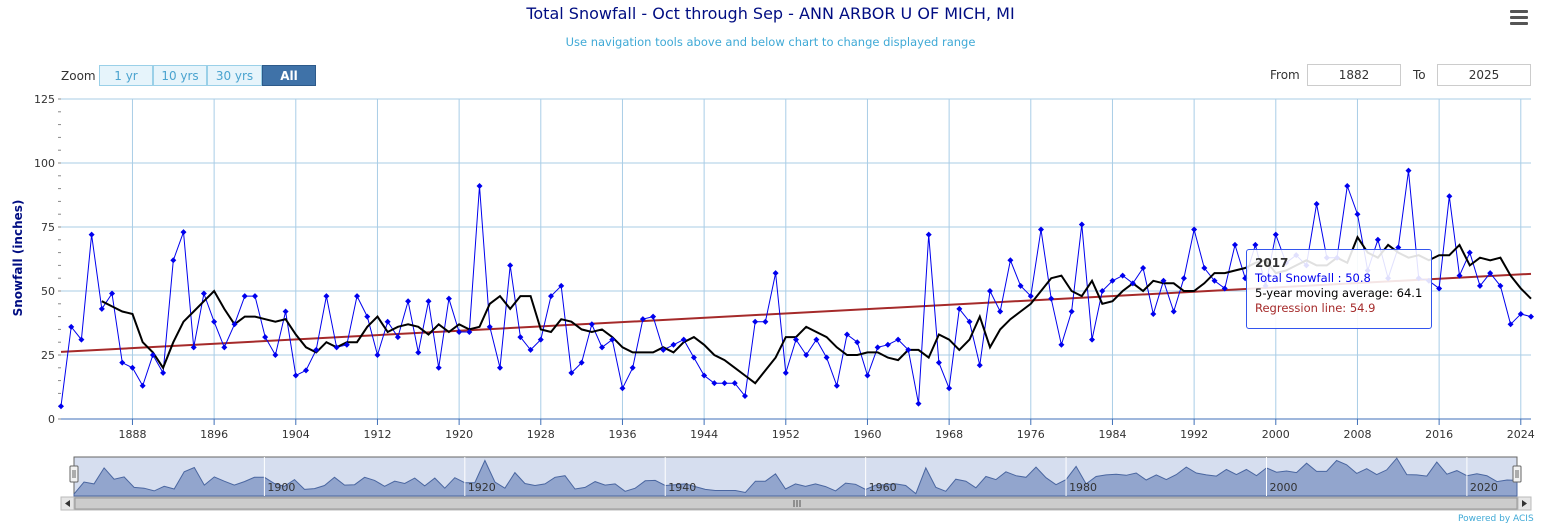 The width and height of the screenshot is (1541, 524). Describe the element at coordinates (234, 75) in the screenshot. I see `zoom-30yrs-button: 30 yrs` at that location.